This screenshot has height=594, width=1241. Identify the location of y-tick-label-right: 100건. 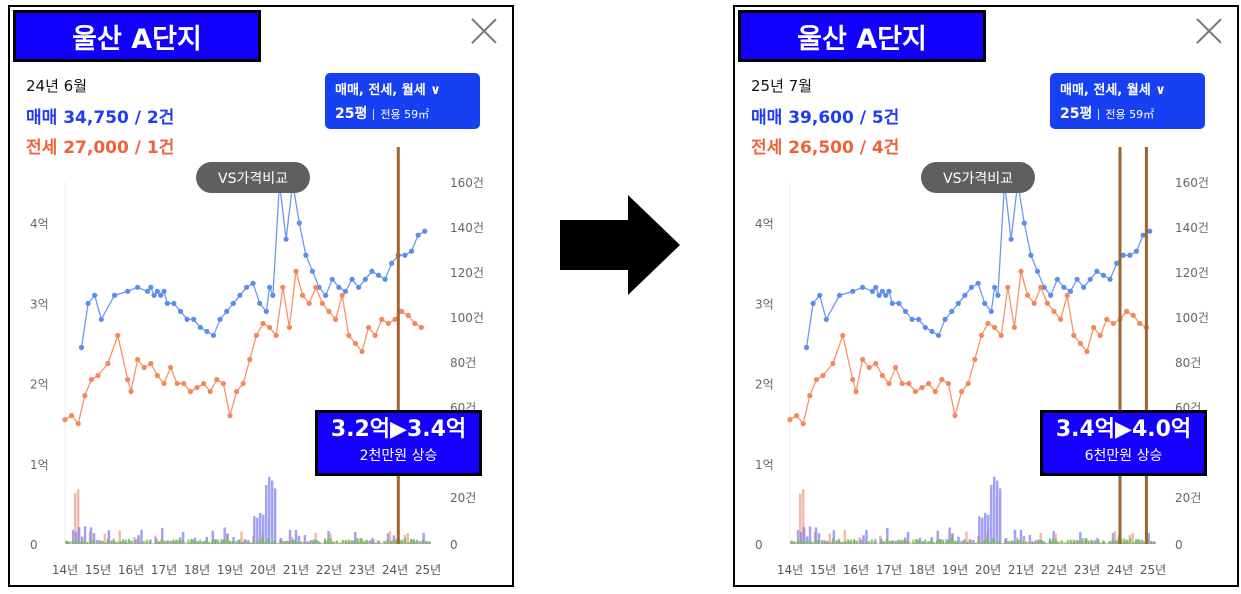
(1192, 318).